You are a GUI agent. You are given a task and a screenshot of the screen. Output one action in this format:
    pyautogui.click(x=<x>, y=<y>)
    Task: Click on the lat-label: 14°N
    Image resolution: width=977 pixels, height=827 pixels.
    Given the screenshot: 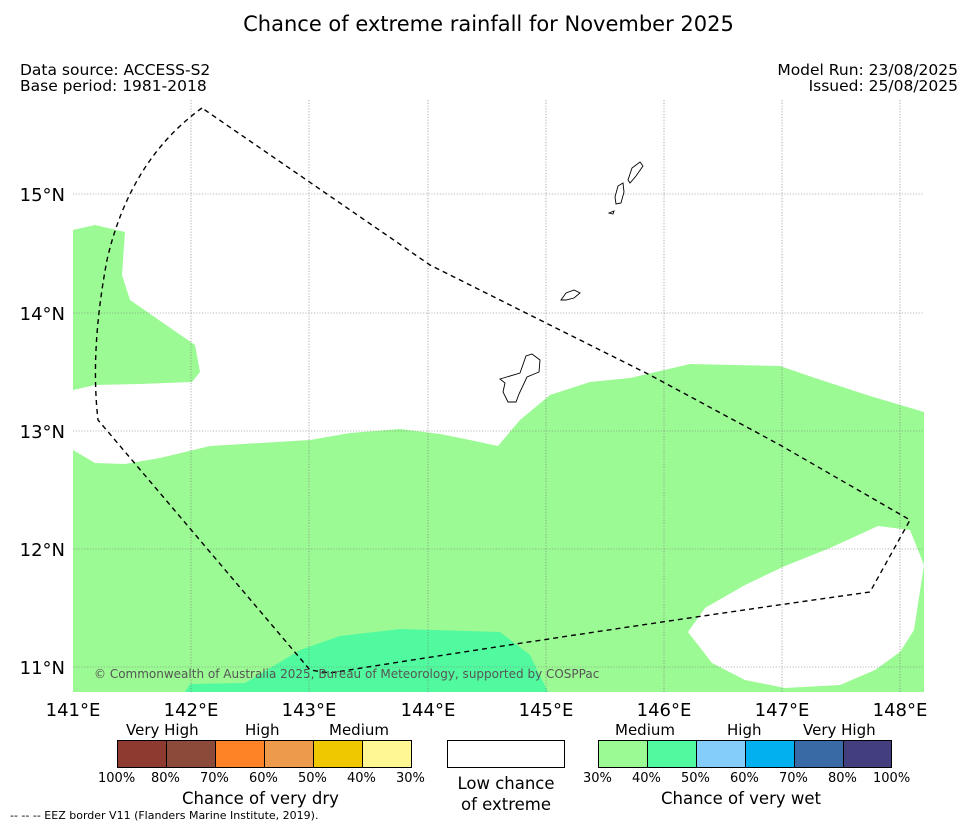 What is the action you would take?
    pyautogui.click(x=42, y=314)
    